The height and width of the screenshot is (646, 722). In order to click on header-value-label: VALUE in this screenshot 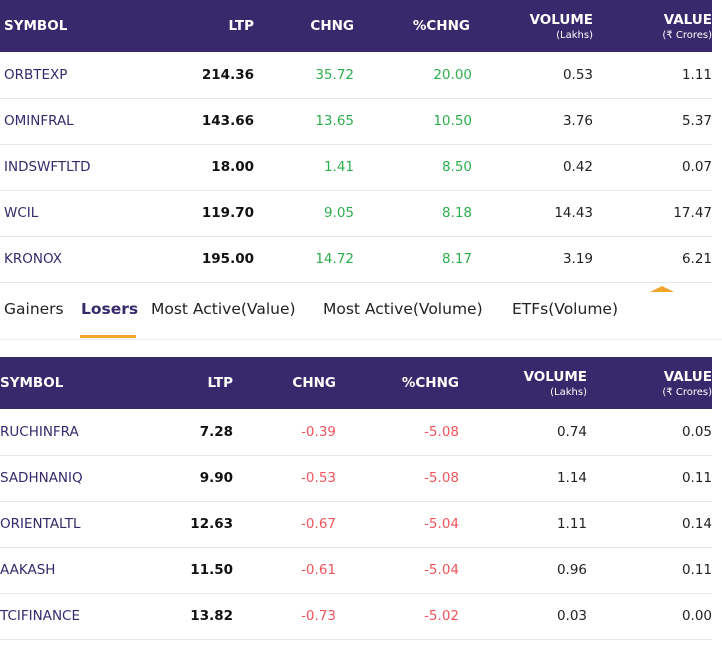, I will do `click(687, 19)`.